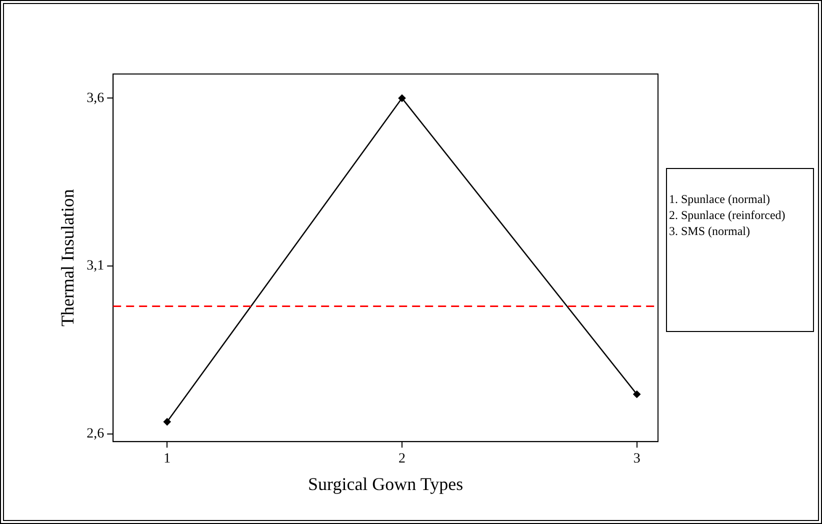 This screenshot has width=822, height=524. I want to click on text: 3. SMS (normal), so click(710, 231).